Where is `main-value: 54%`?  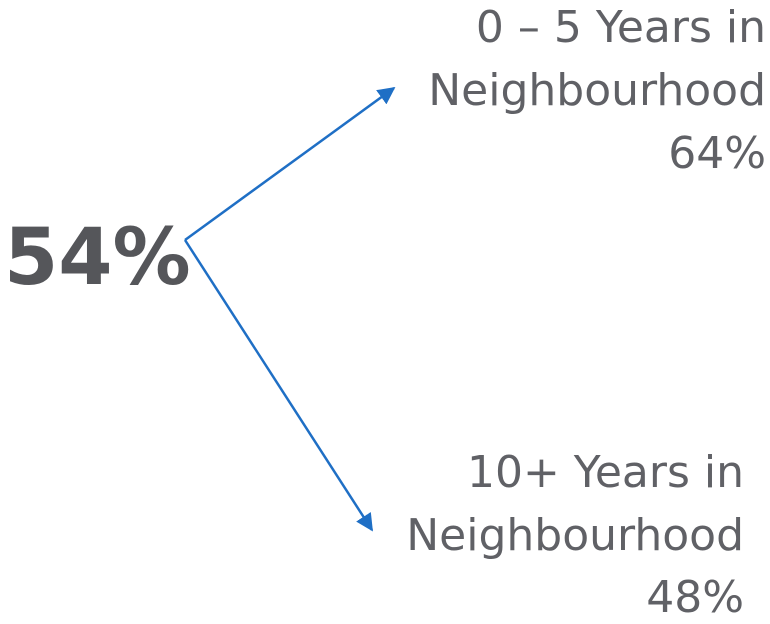
main-value: 54% is located at coordinates (97, 258).